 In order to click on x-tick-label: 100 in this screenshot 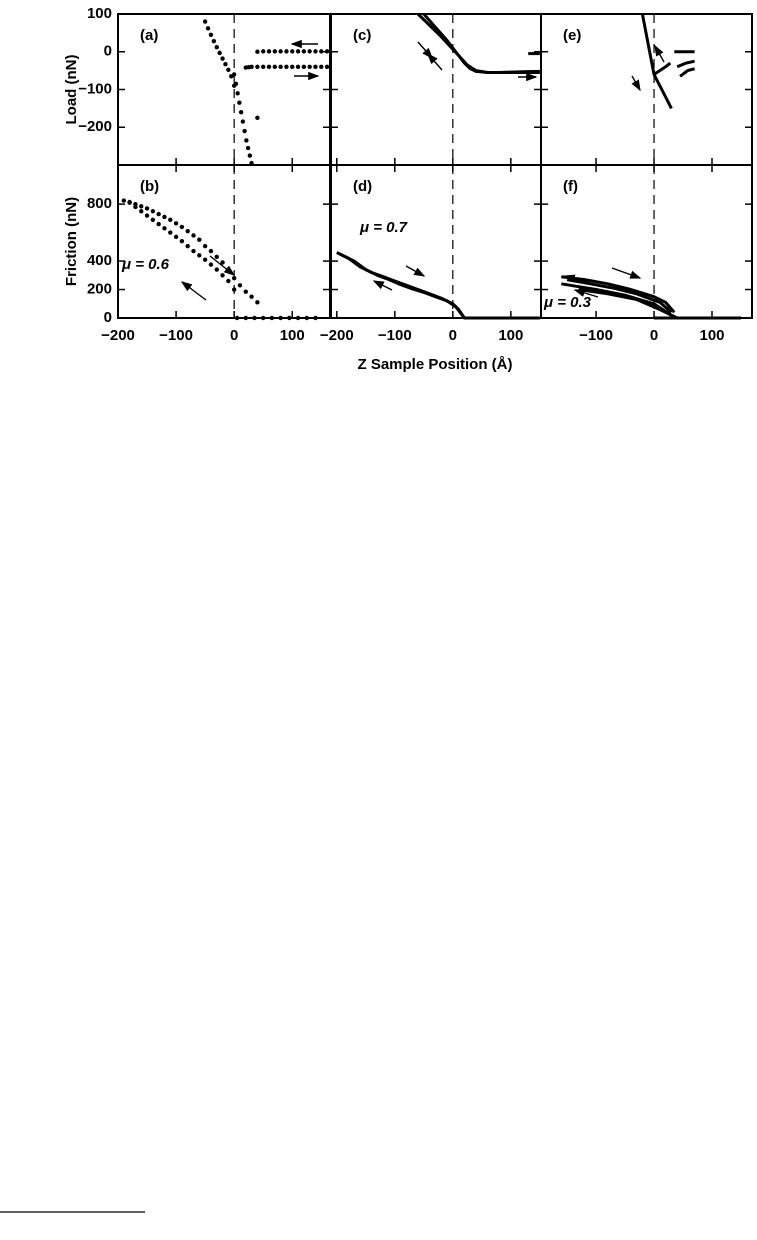, I will do `click(292, 335)`.